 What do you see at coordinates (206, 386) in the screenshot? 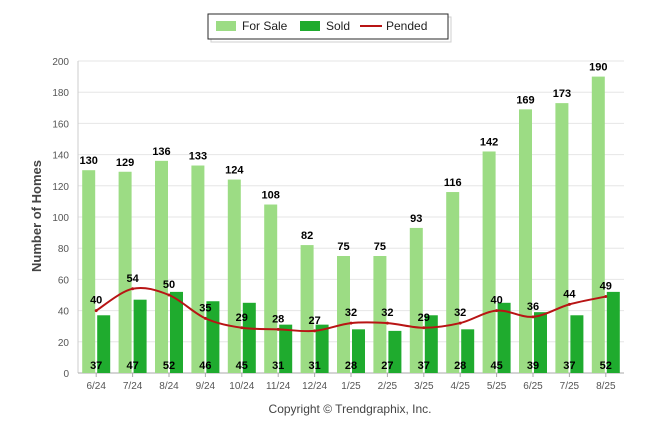
I see `x-tick-label: 9/24` at bounding box center [206, 386].